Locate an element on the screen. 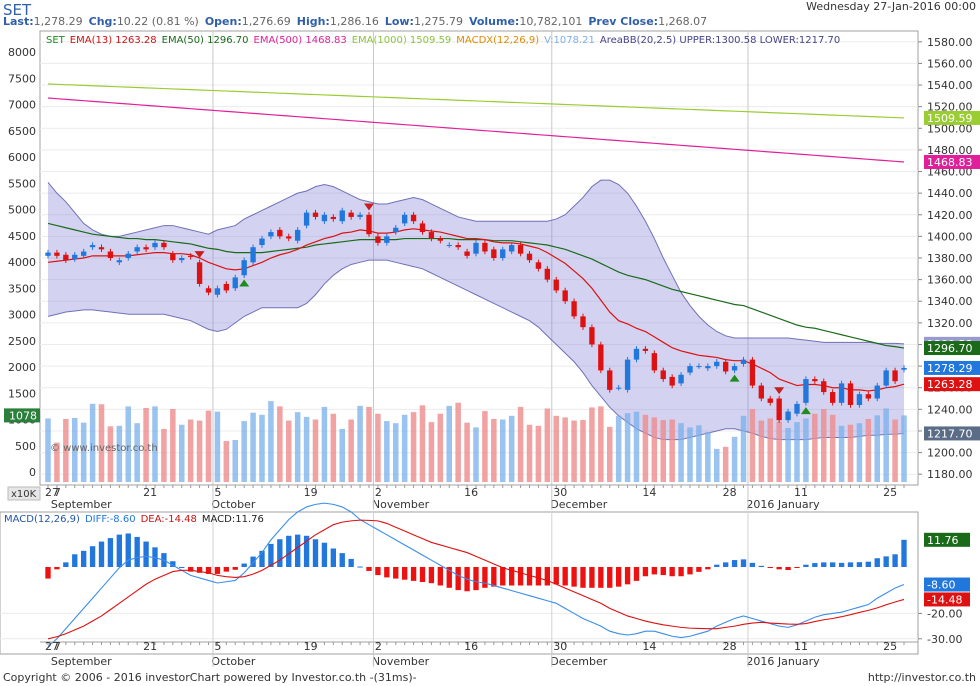  watermark: © www.investor.co.th is located at coordinates (104, 448).